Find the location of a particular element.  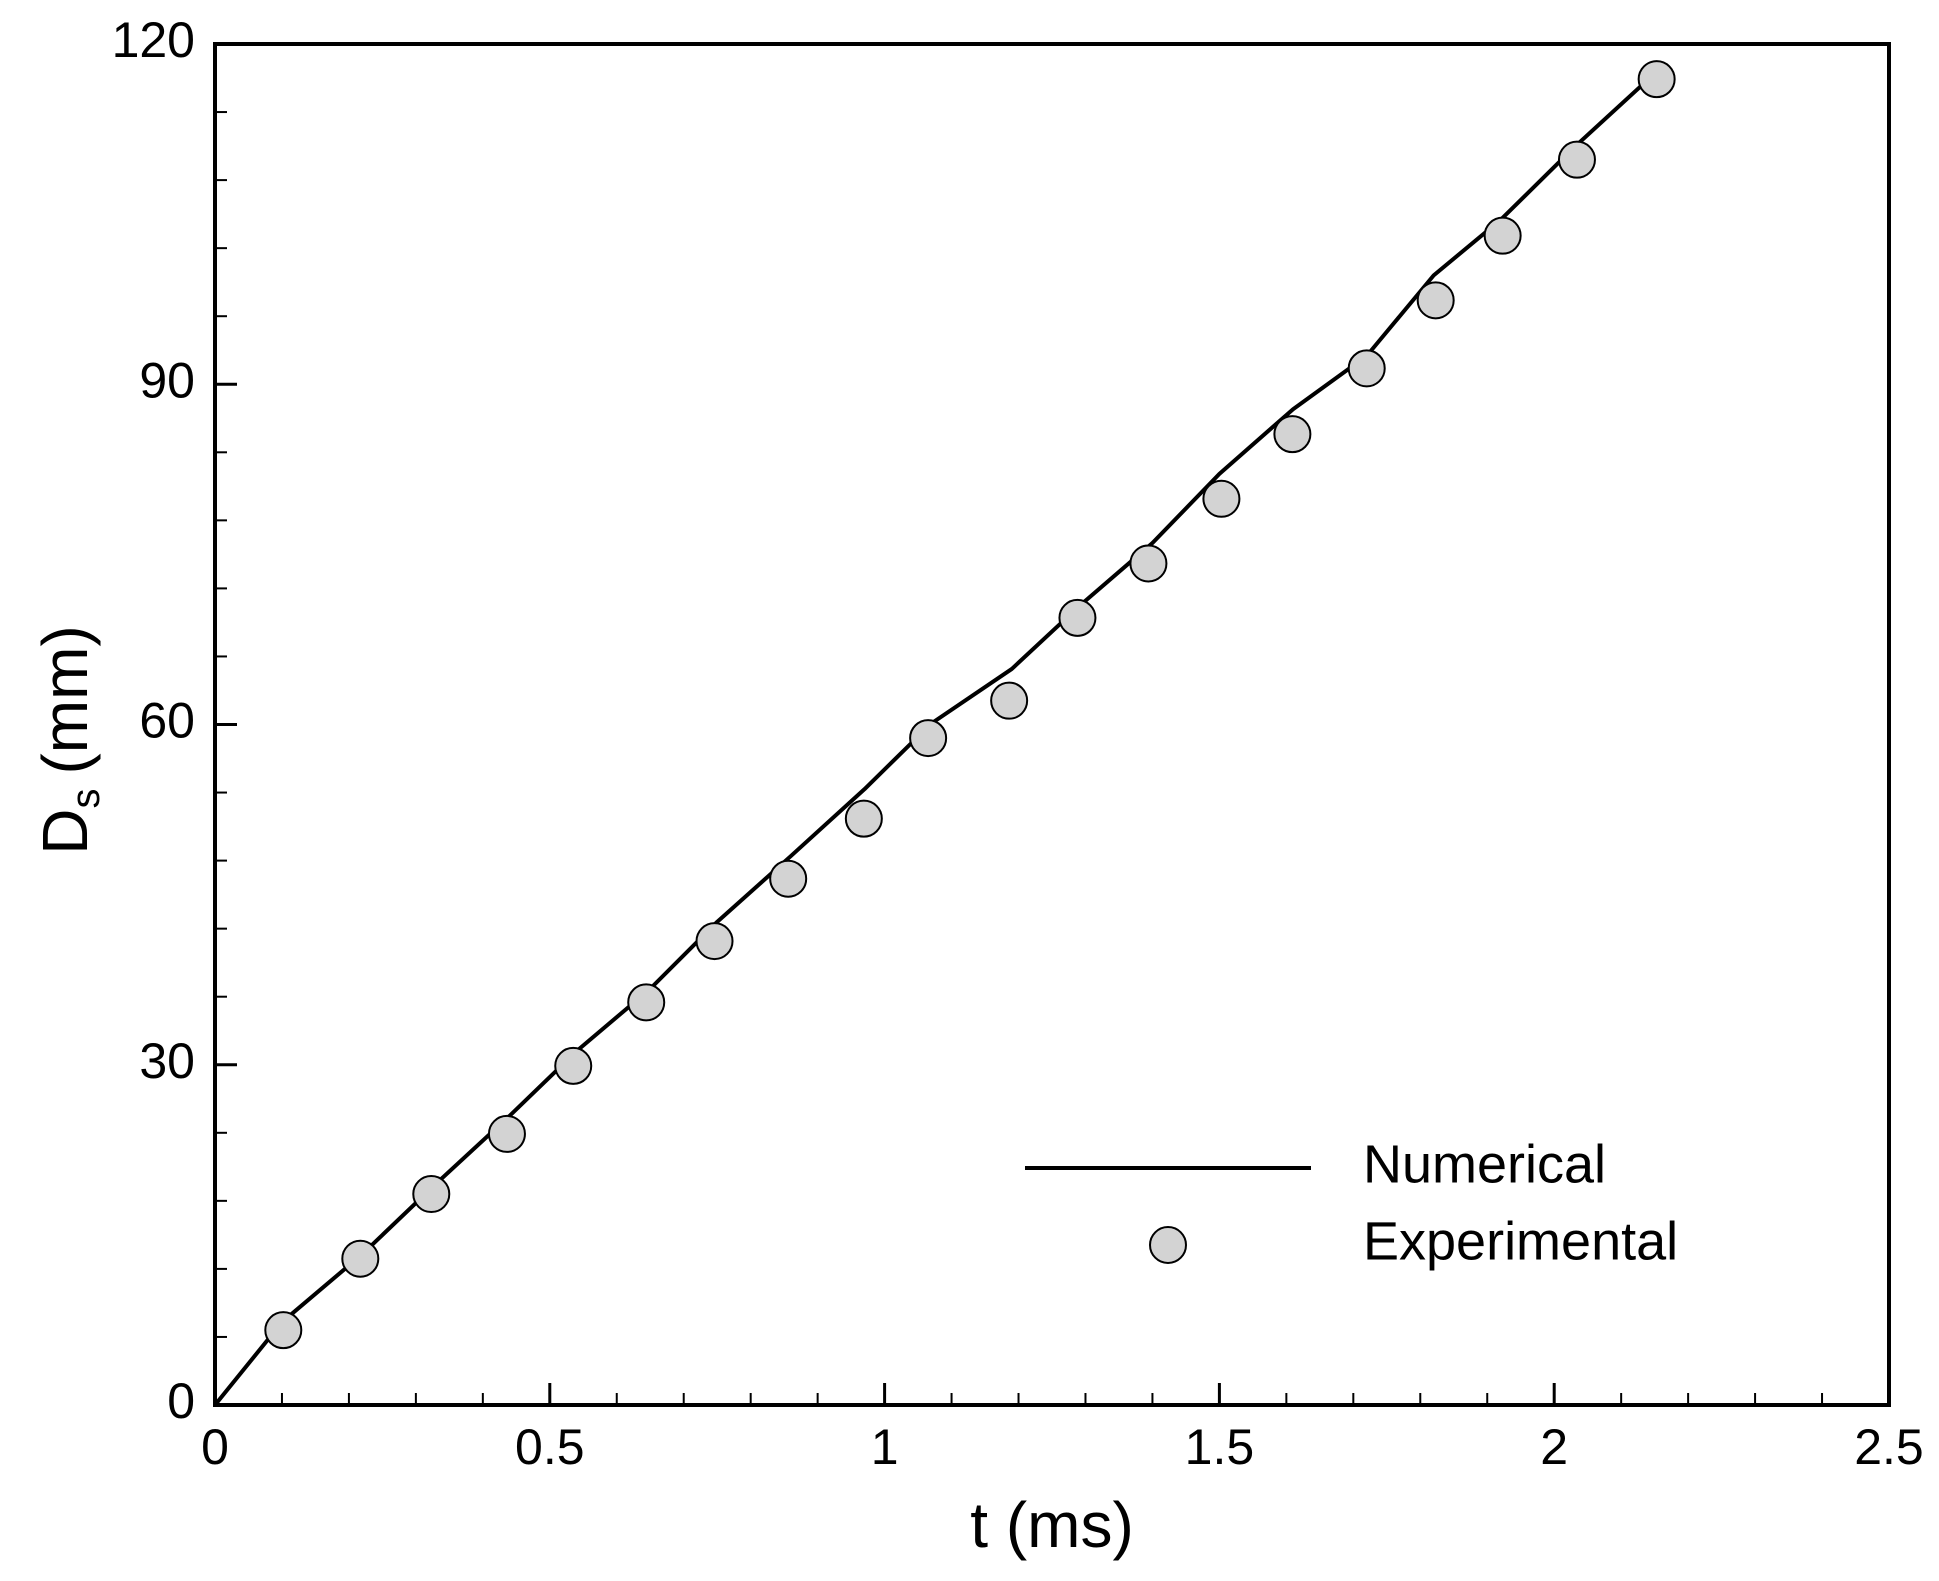

y-label-sub: s is located at coordinates (86, 799).